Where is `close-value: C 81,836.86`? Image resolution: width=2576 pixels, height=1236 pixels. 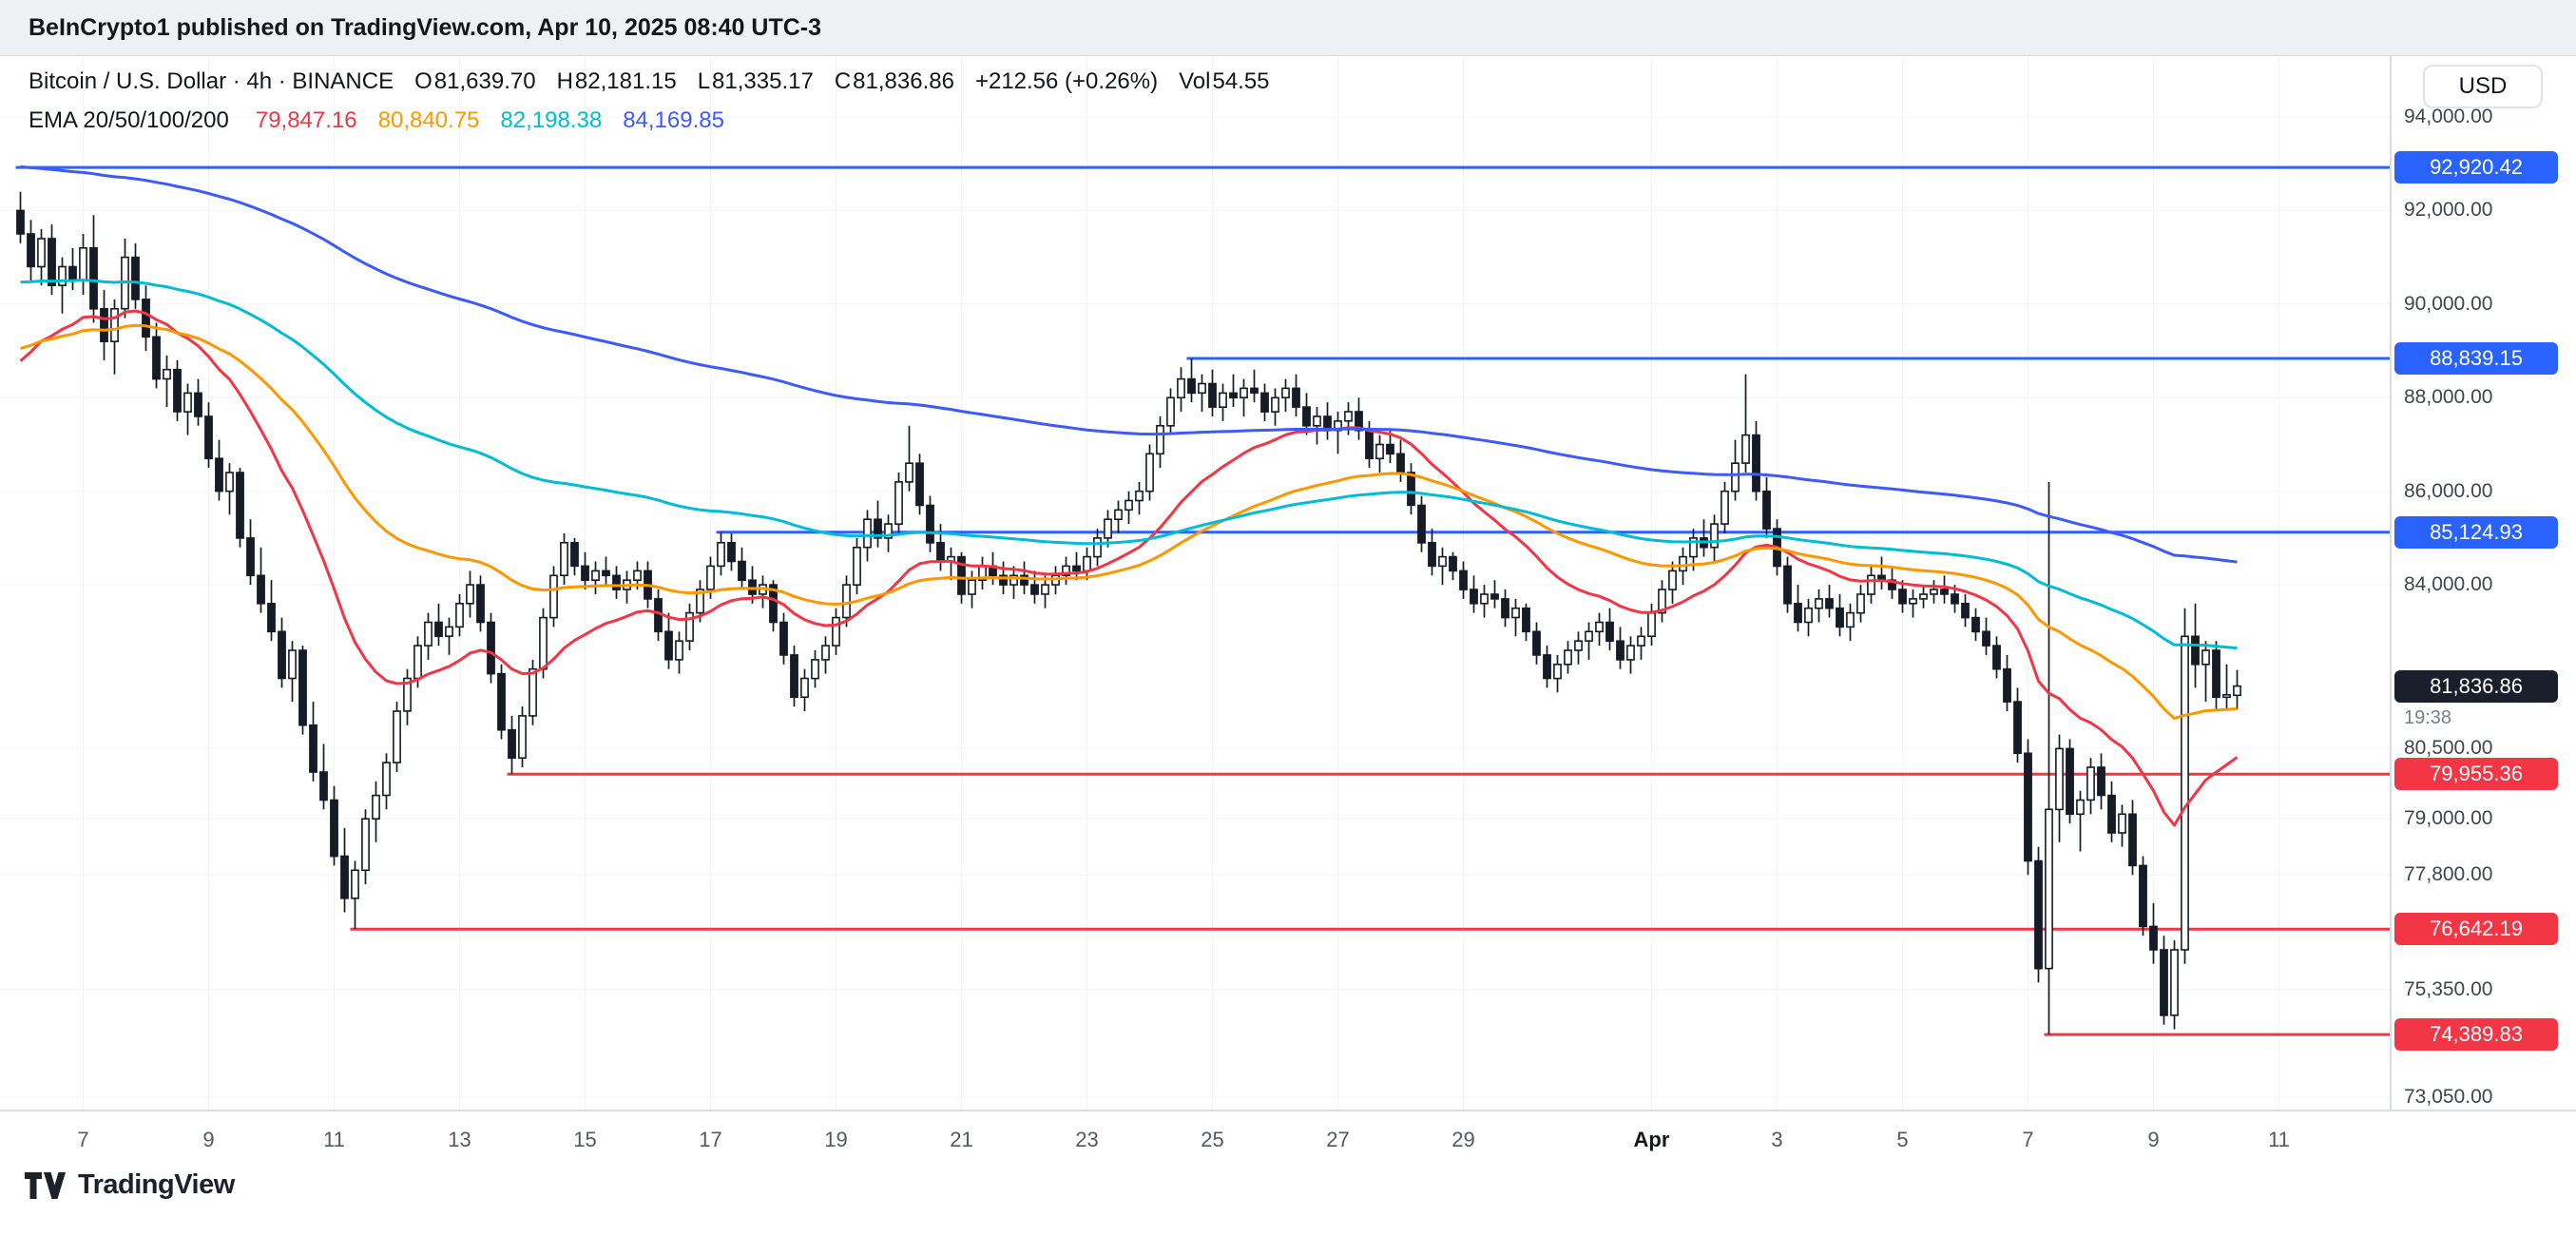 close-value: C 81,836.86 is located at coordinates (894, 81).